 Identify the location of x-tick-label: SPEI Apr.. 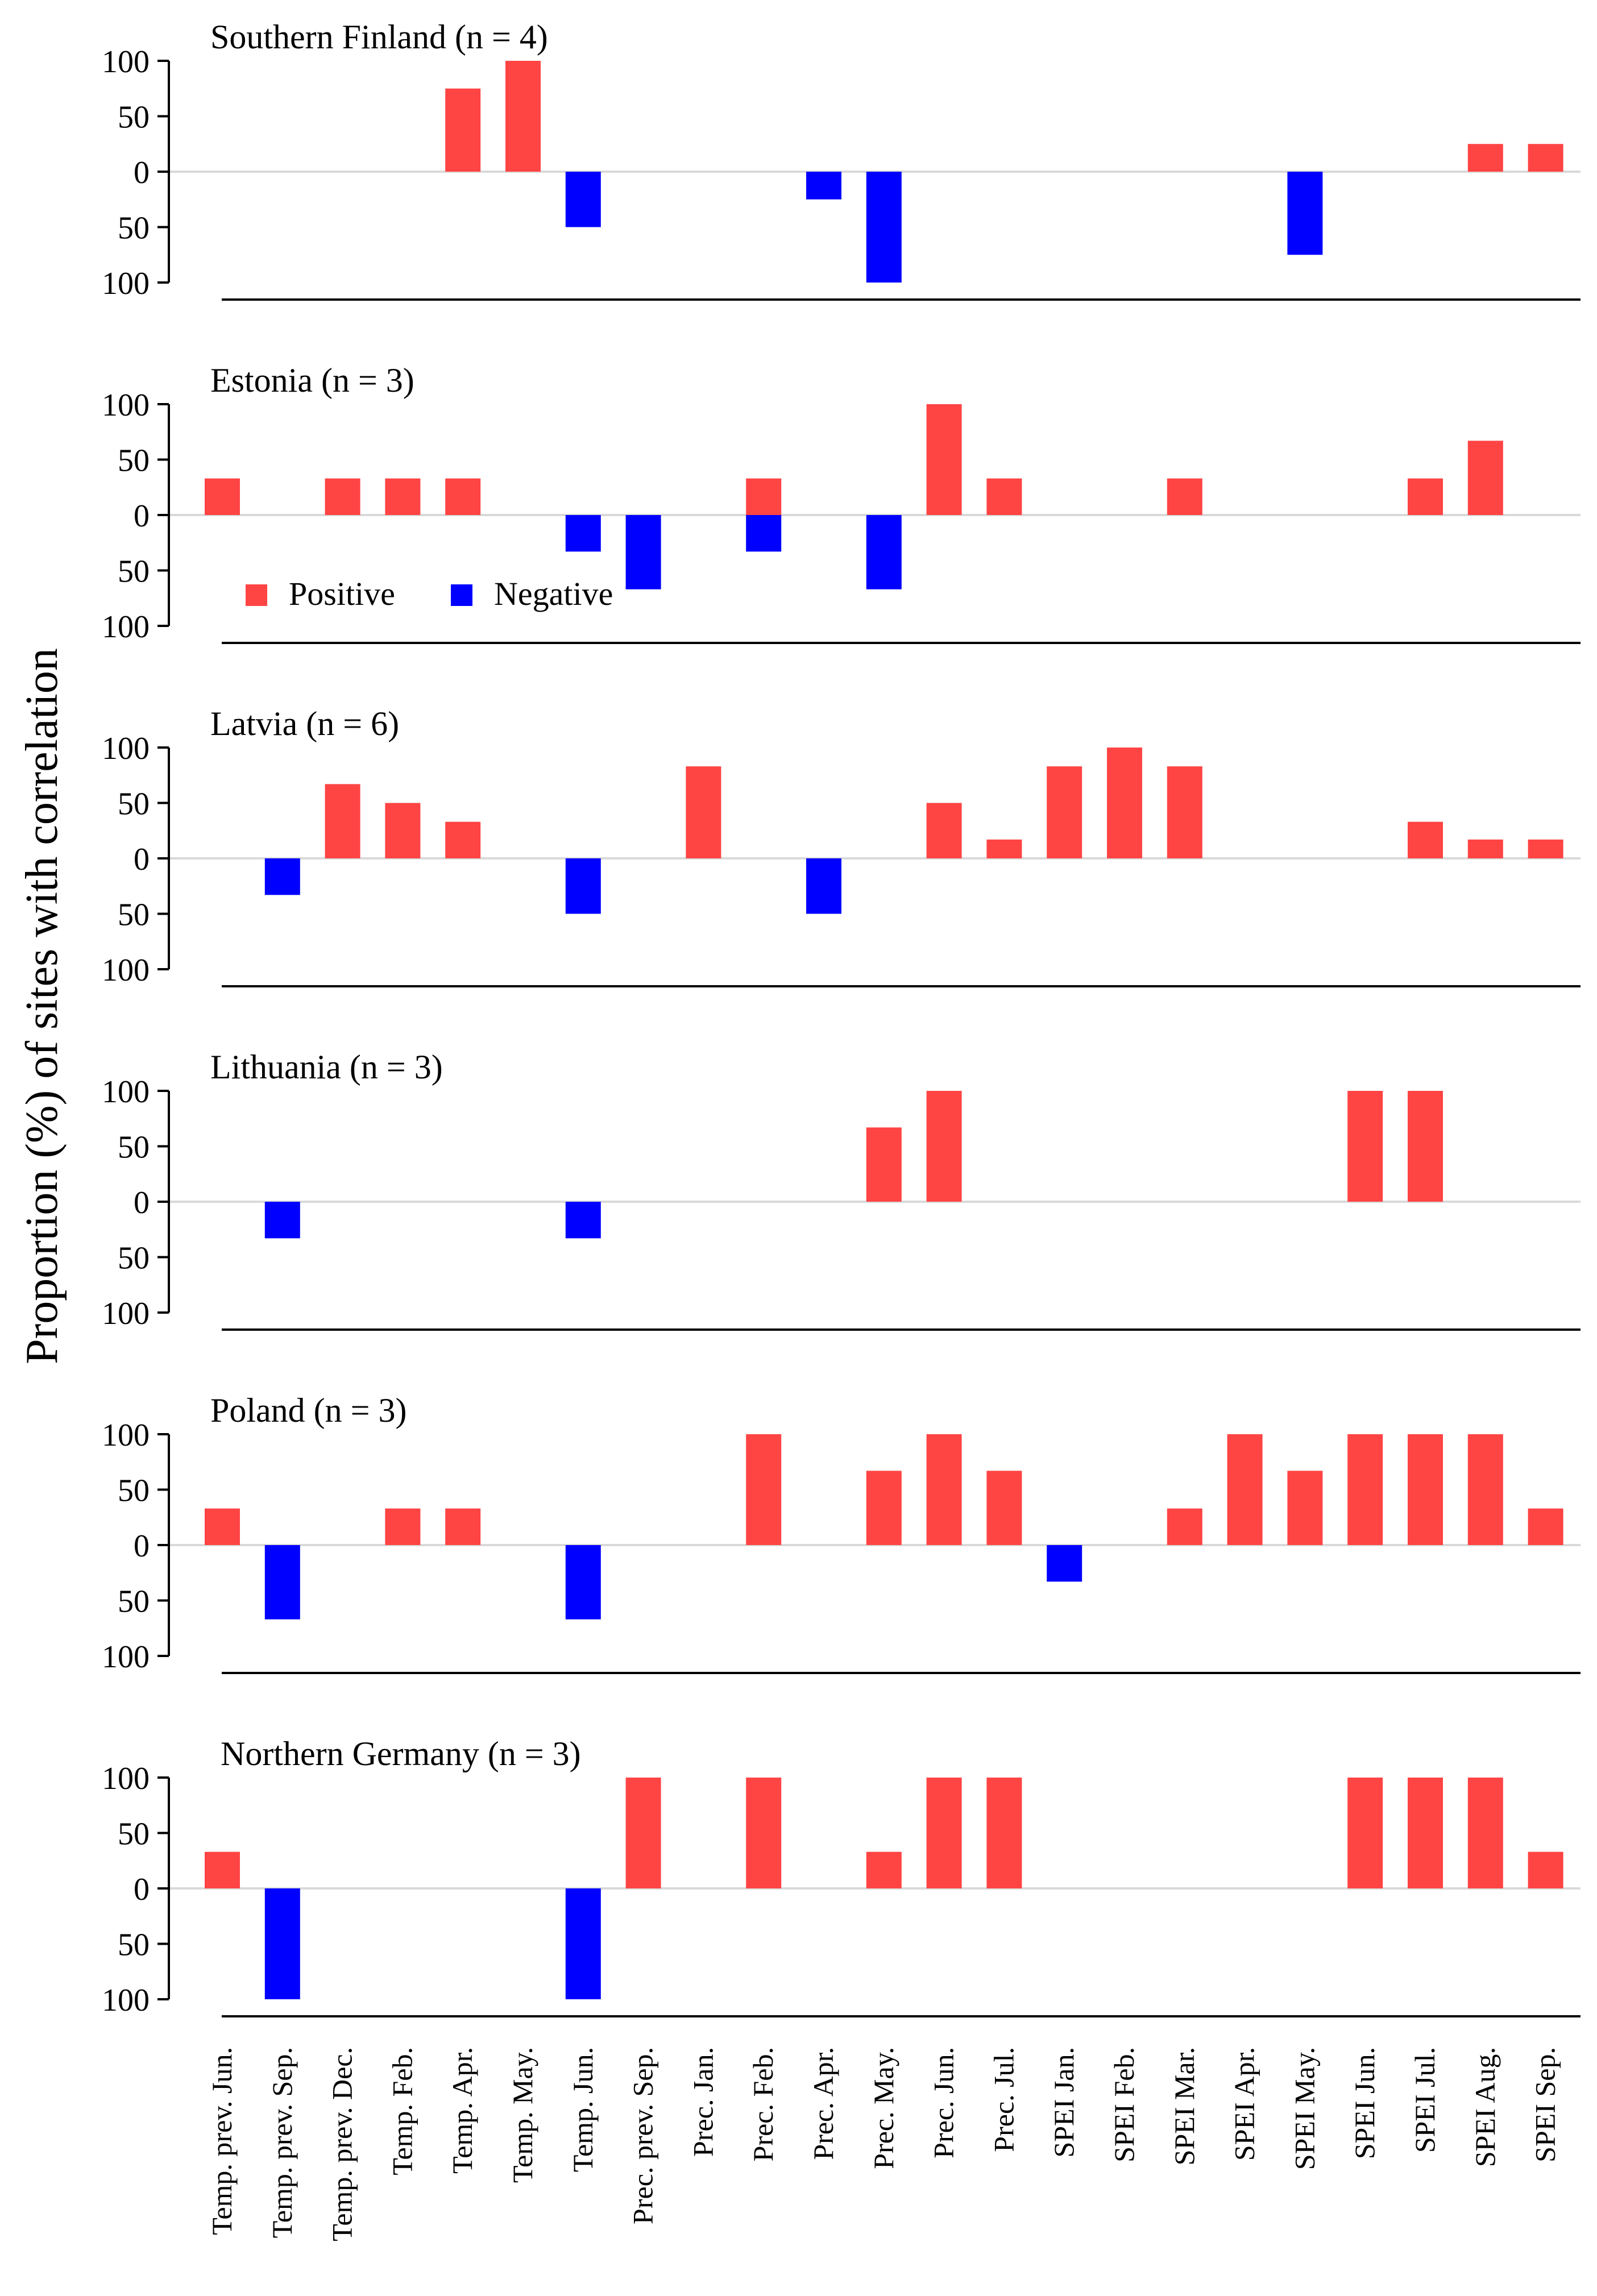
(1244, 2104).